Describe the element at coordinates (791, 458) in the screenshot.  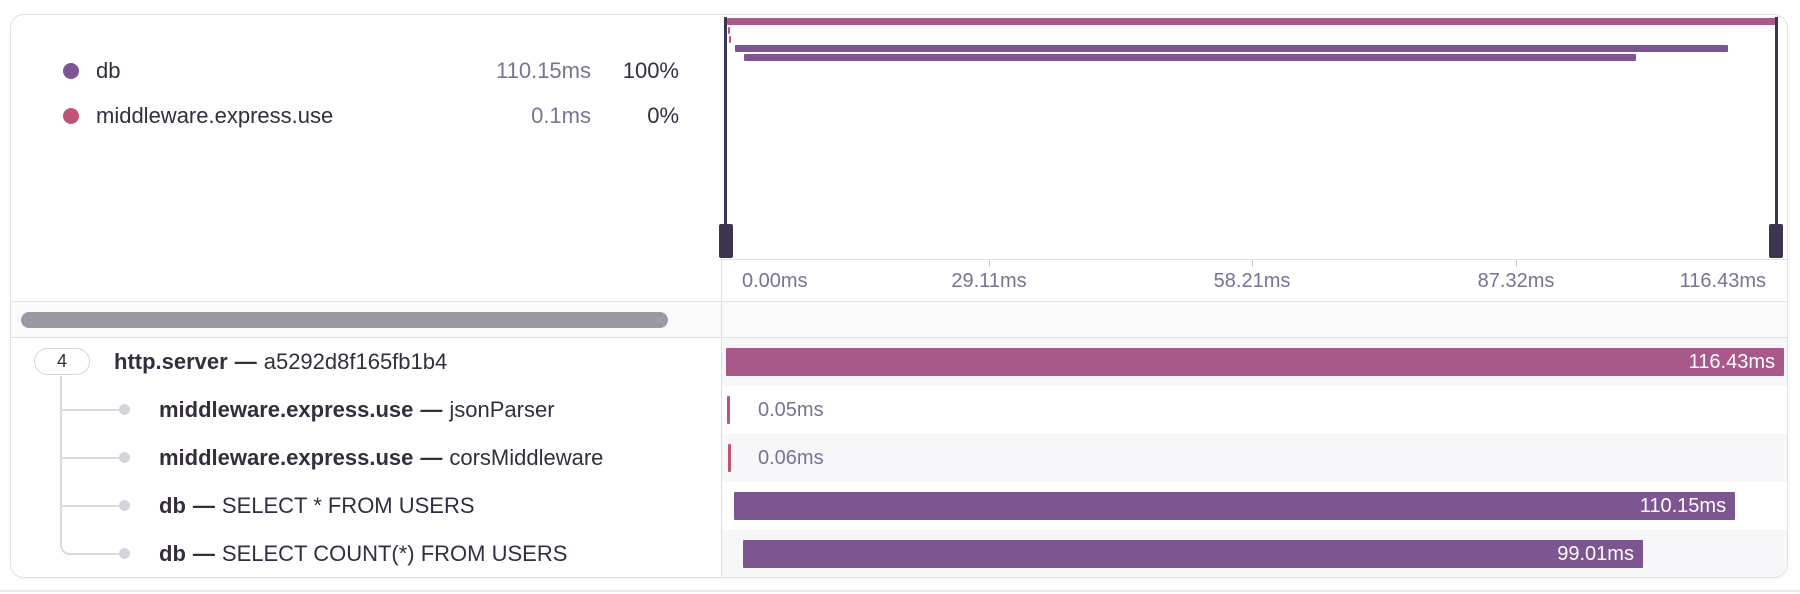
I see `span-duration-label: 0.06ms` at that location.